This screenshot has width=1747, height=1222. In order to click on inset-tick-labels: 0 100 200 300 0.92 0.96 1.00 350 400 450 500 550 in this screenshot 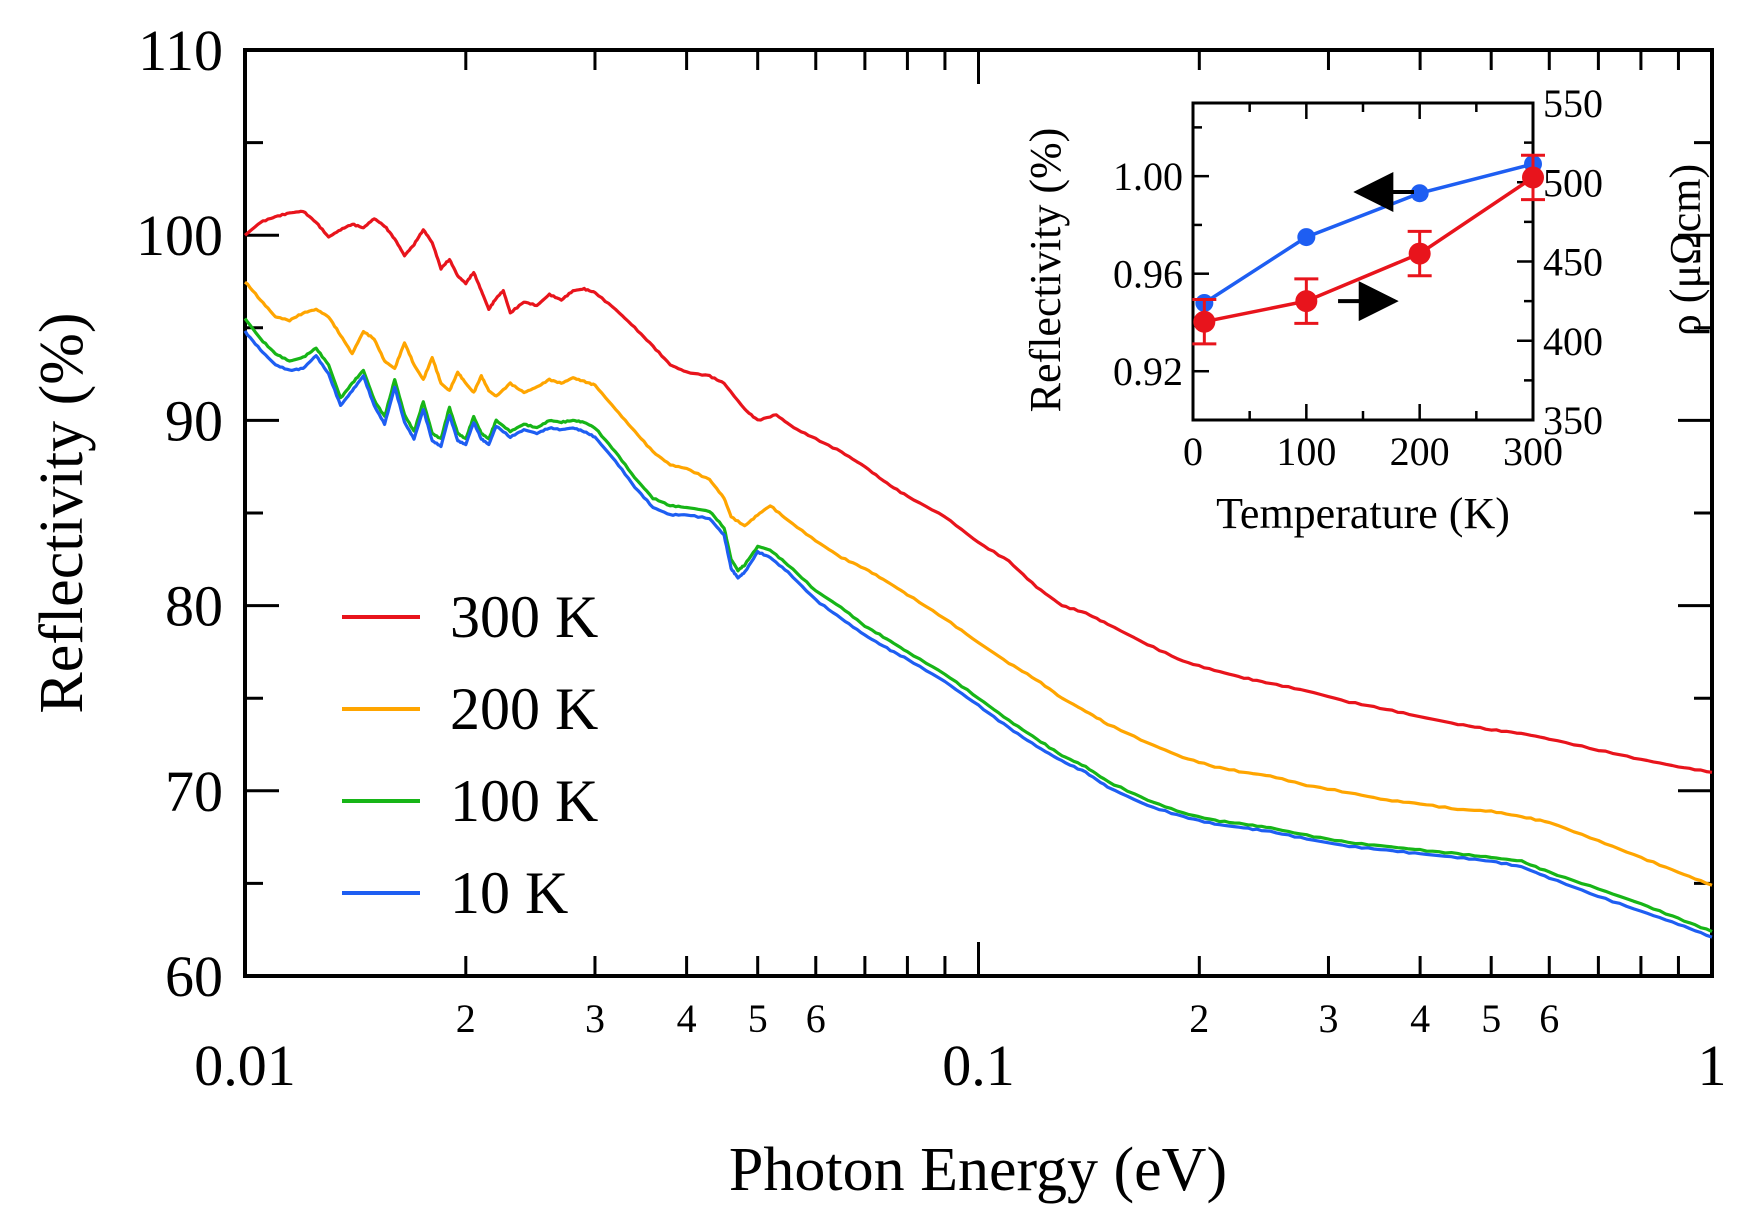, I will do `click(1358, 277)`.